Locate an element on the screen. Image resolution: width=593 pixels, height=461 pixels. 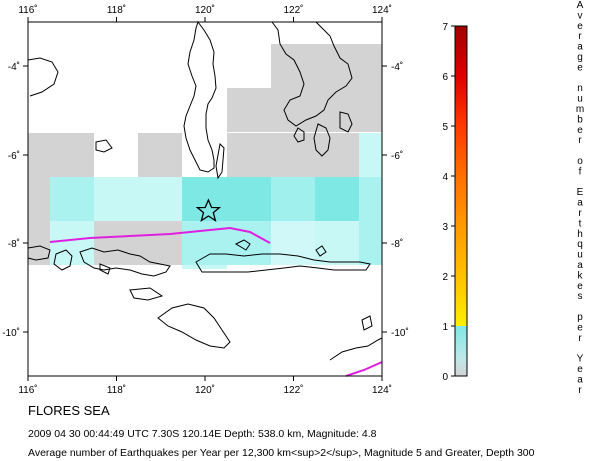
star-icon is located at coordinates (208, 210).